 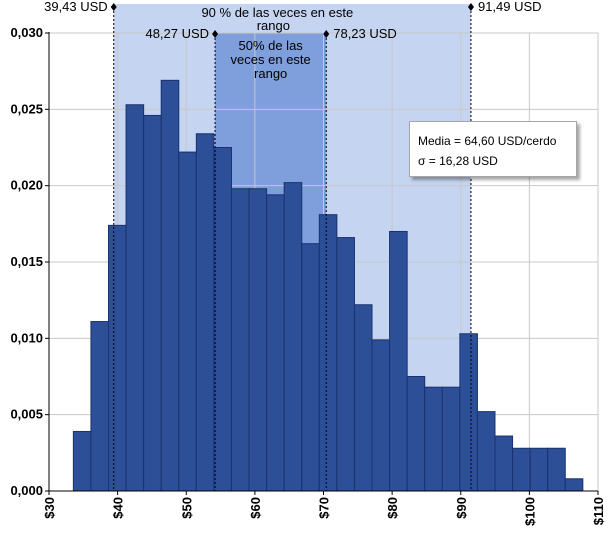 What do you see at coordinates (277, 12) in the screenshot?
I see `range-90-title-line1: 90 % de las veces en este` at bounding box center [277, 12].